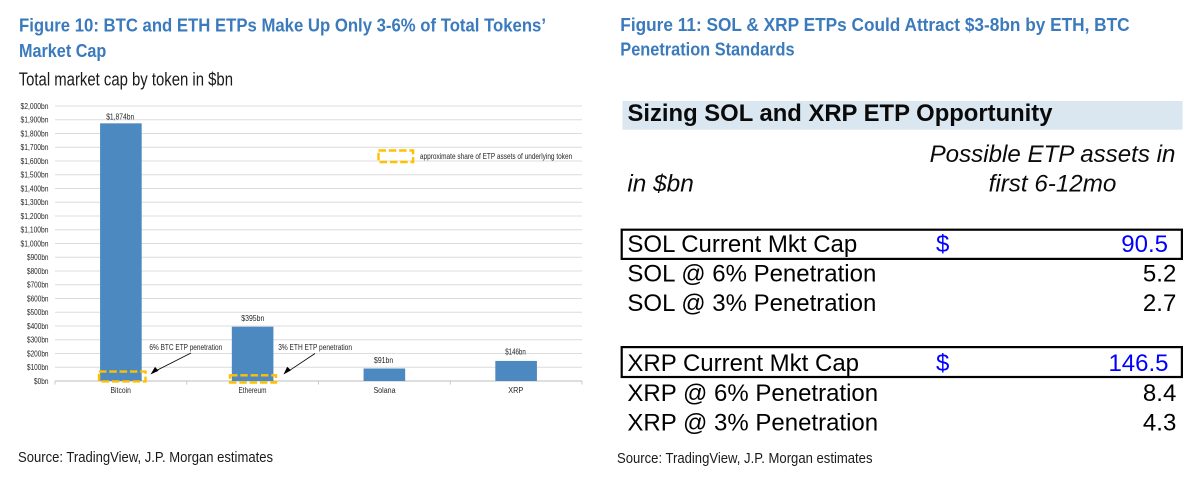 The height and width of the screenshot is (485, 1200). Describe the element at coordinates (752, 393) in the screenshot. I see `svg-text: XRP @ 6% Penetration` at that location.